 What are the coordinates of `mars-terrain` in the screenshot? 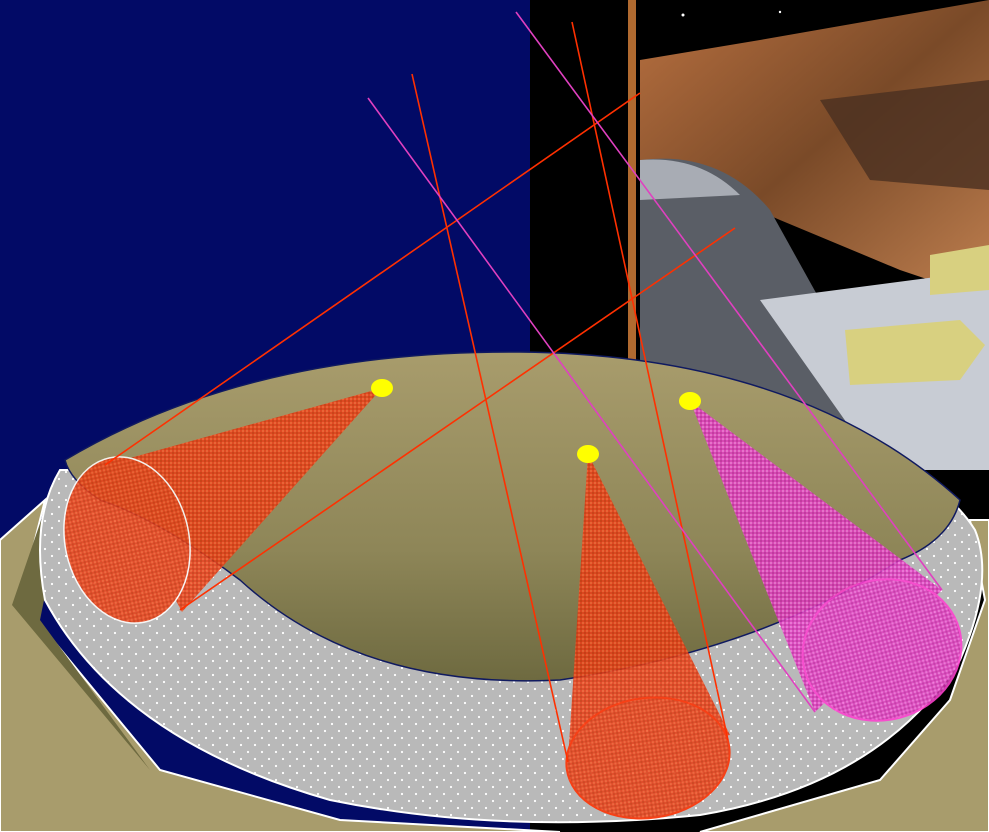 It's located at (814, 150).